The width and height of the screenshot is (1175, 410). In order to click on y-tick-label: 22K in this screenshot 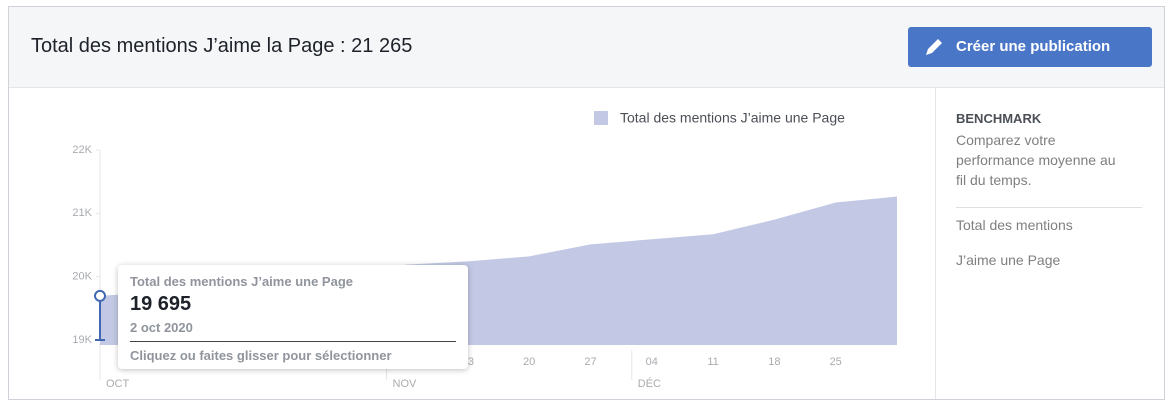, I will do `click(82, 150)`.